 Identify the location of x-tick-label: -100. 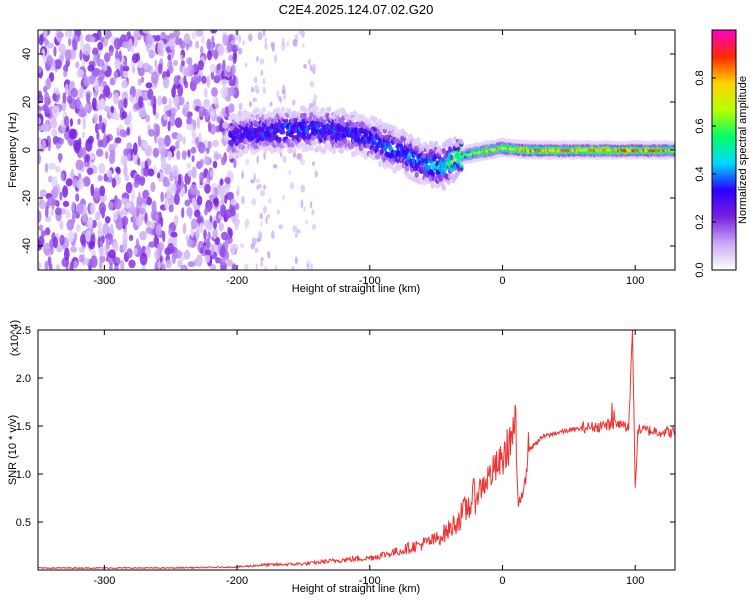
(370, 581).